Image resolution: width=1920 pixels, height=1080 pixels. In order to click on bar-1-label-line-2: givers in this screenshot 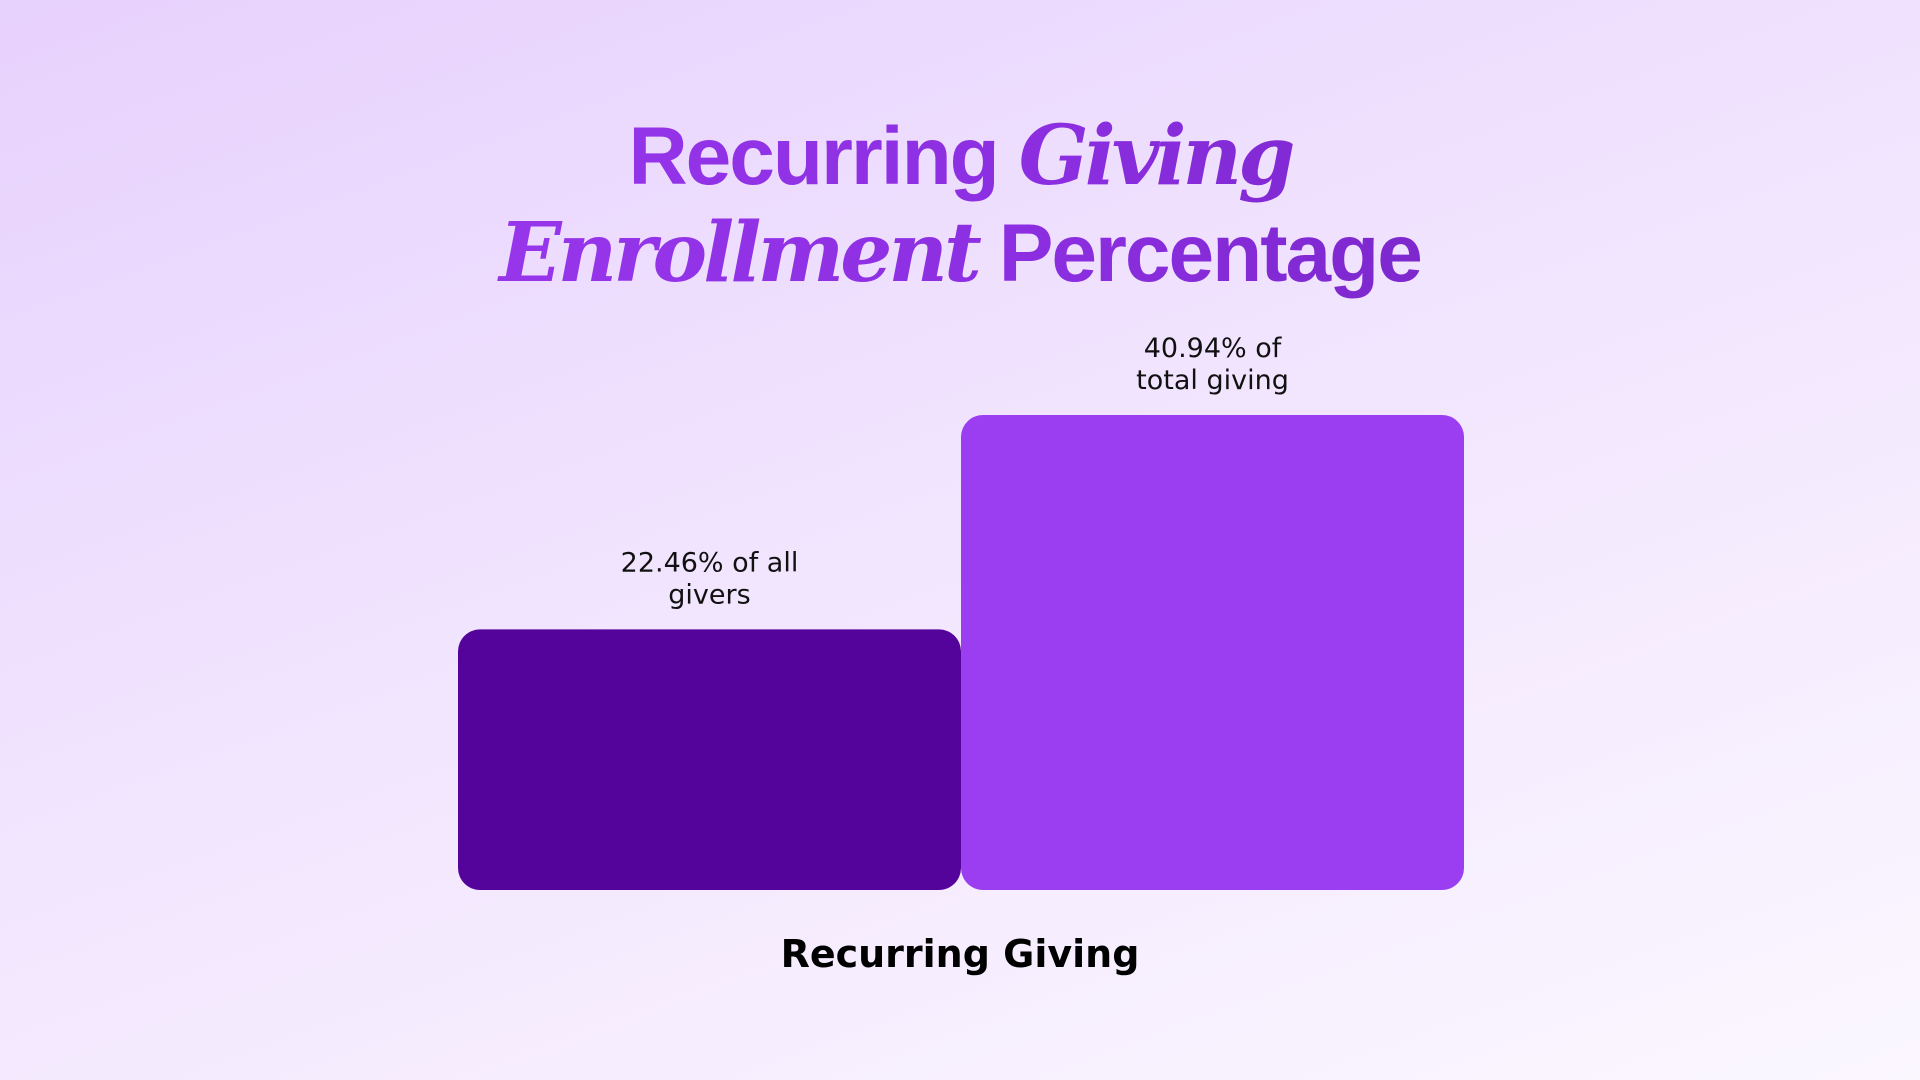, I will do `click(709, 594)`.